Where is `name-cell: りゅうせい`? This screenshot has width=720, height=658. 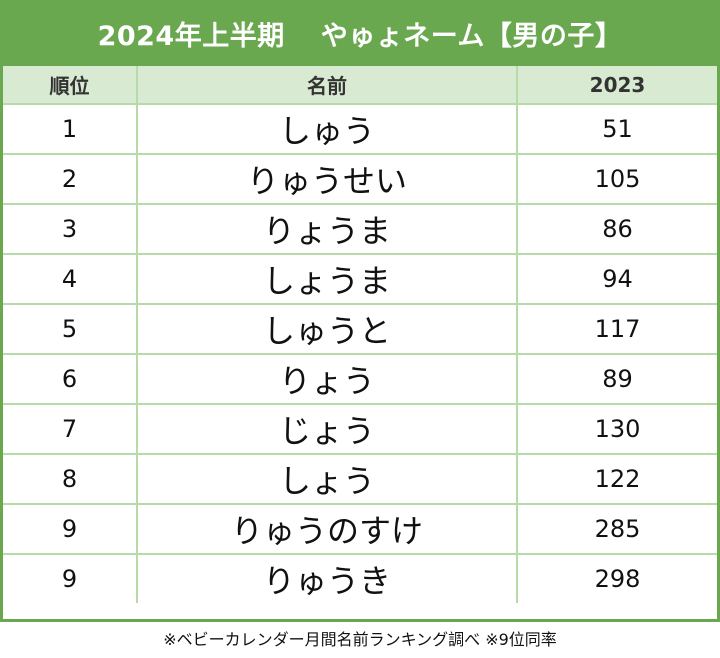 name-cell: りゅうせい is located at coordinates (327, 179).